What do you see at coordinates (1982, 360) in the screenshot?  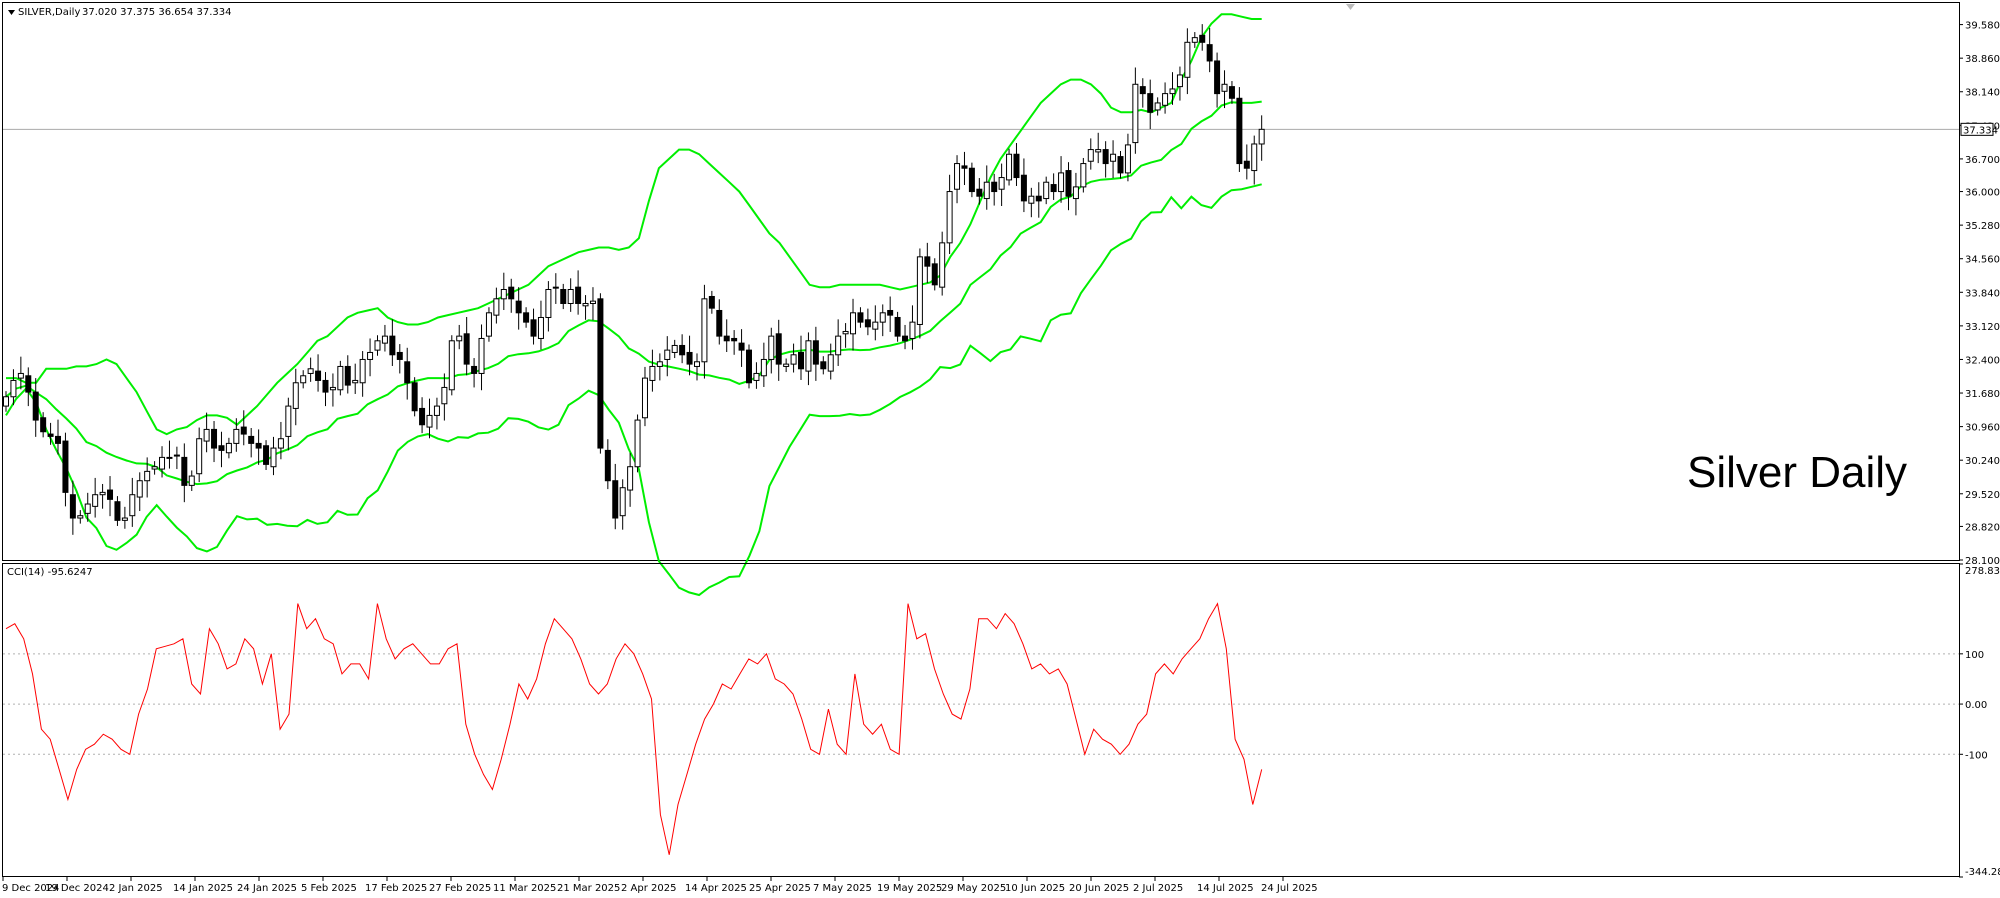 I see `price-tick-label: 32.400` at bounding box center [1982, 360].